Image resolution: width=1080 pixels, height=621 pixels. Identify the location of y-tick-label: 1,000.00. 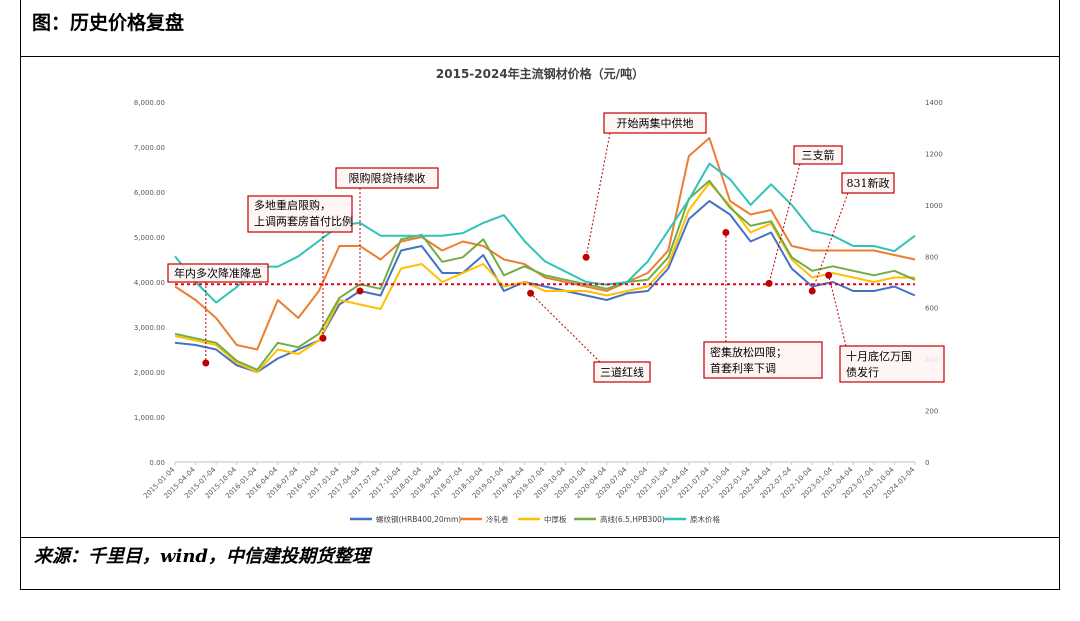
(149, 418).